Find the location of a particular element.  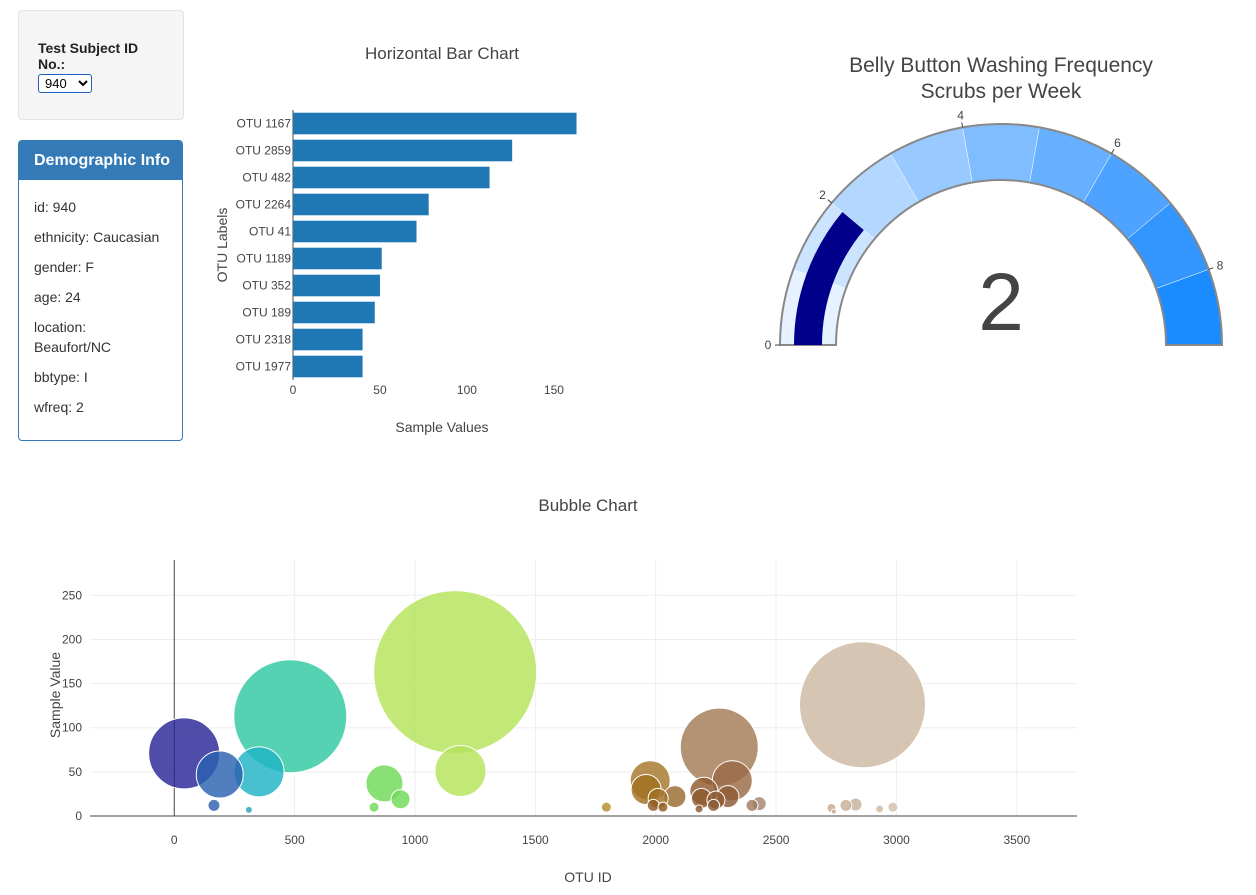

gauge-tick-label: 2 is located at coordinates (822, 195).